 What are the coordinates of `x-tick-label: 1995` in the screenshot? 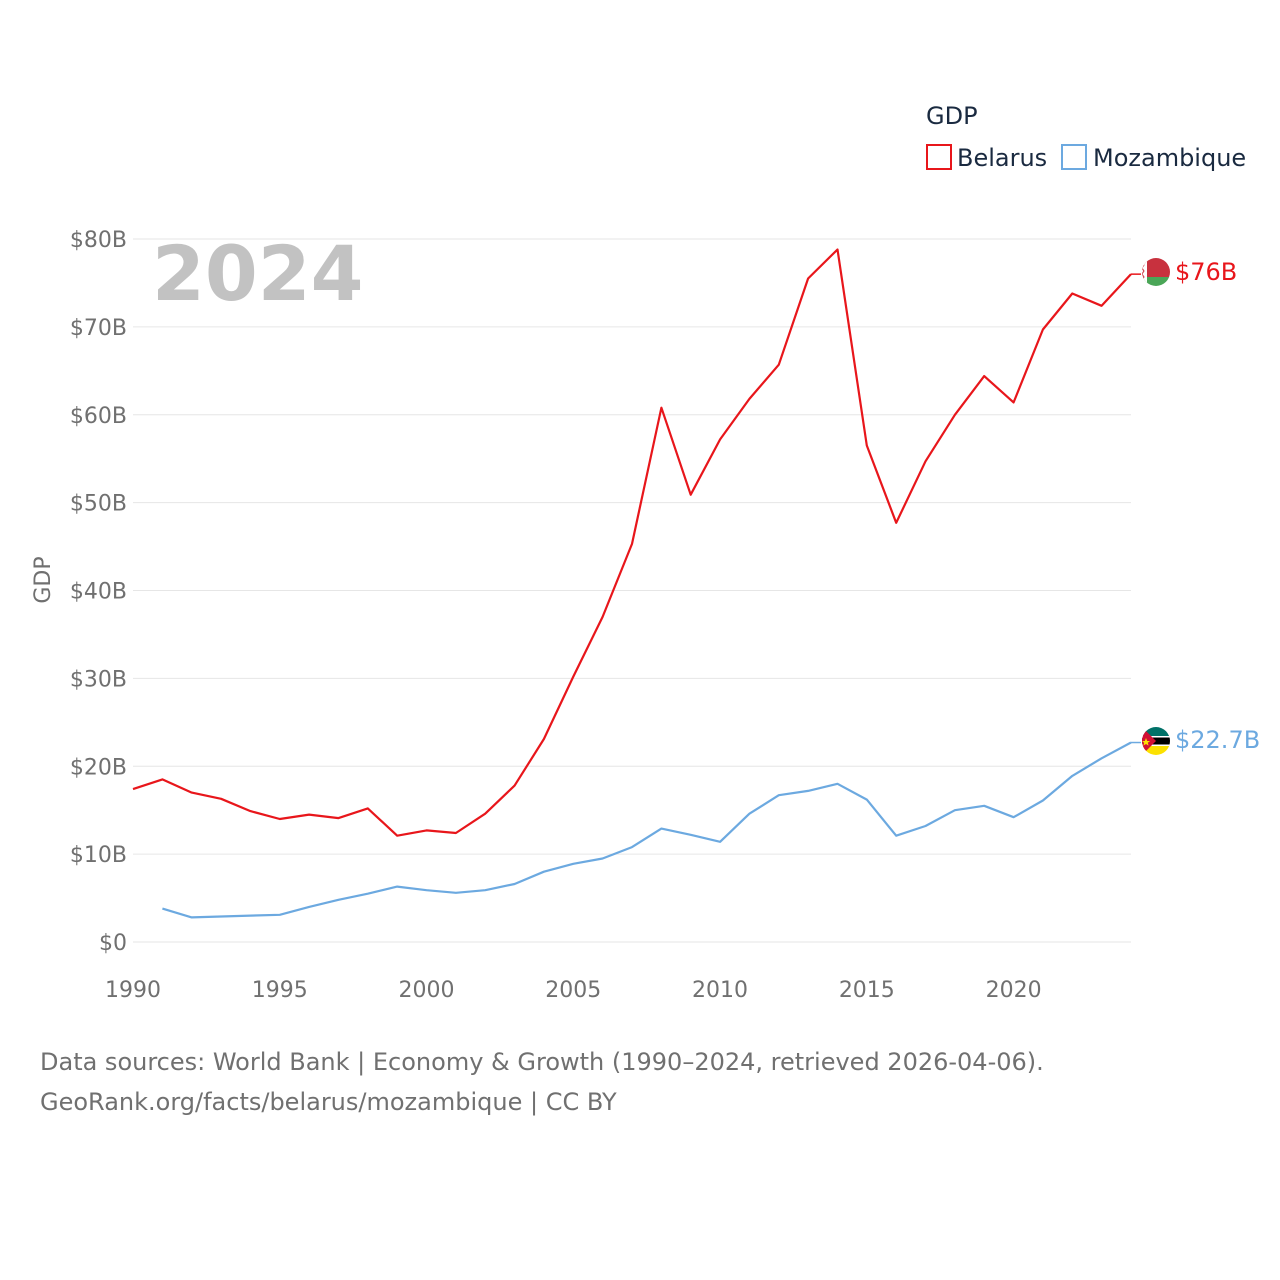 It's located at (280, 990).